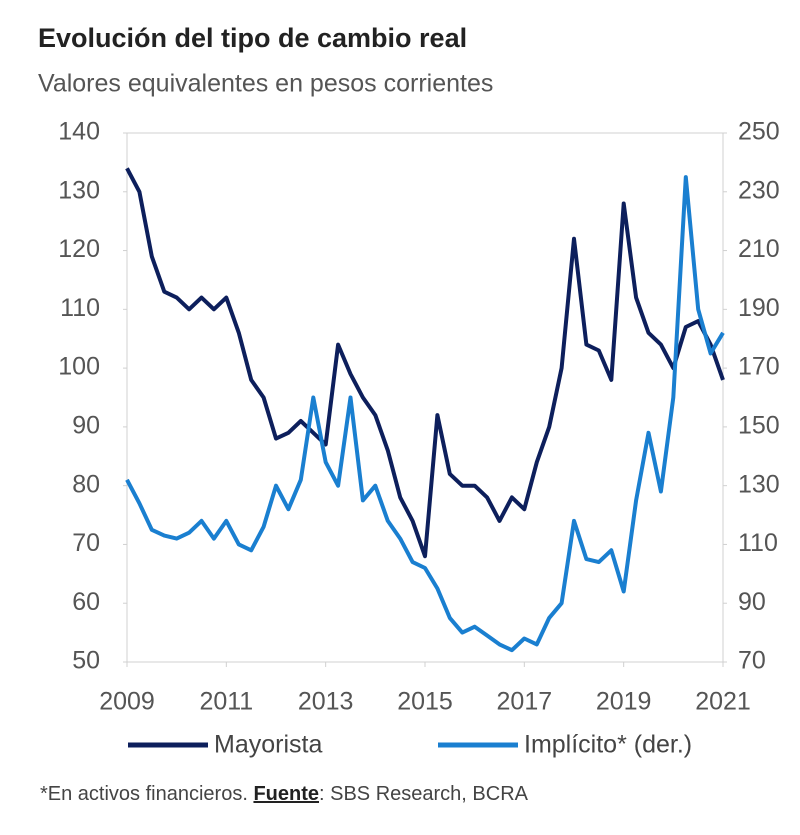 This screenshot has height=835, width=800. Describe the element at coordinates (759, 308) in the screenshot. I see `y2-tick-label: 190` at that location.